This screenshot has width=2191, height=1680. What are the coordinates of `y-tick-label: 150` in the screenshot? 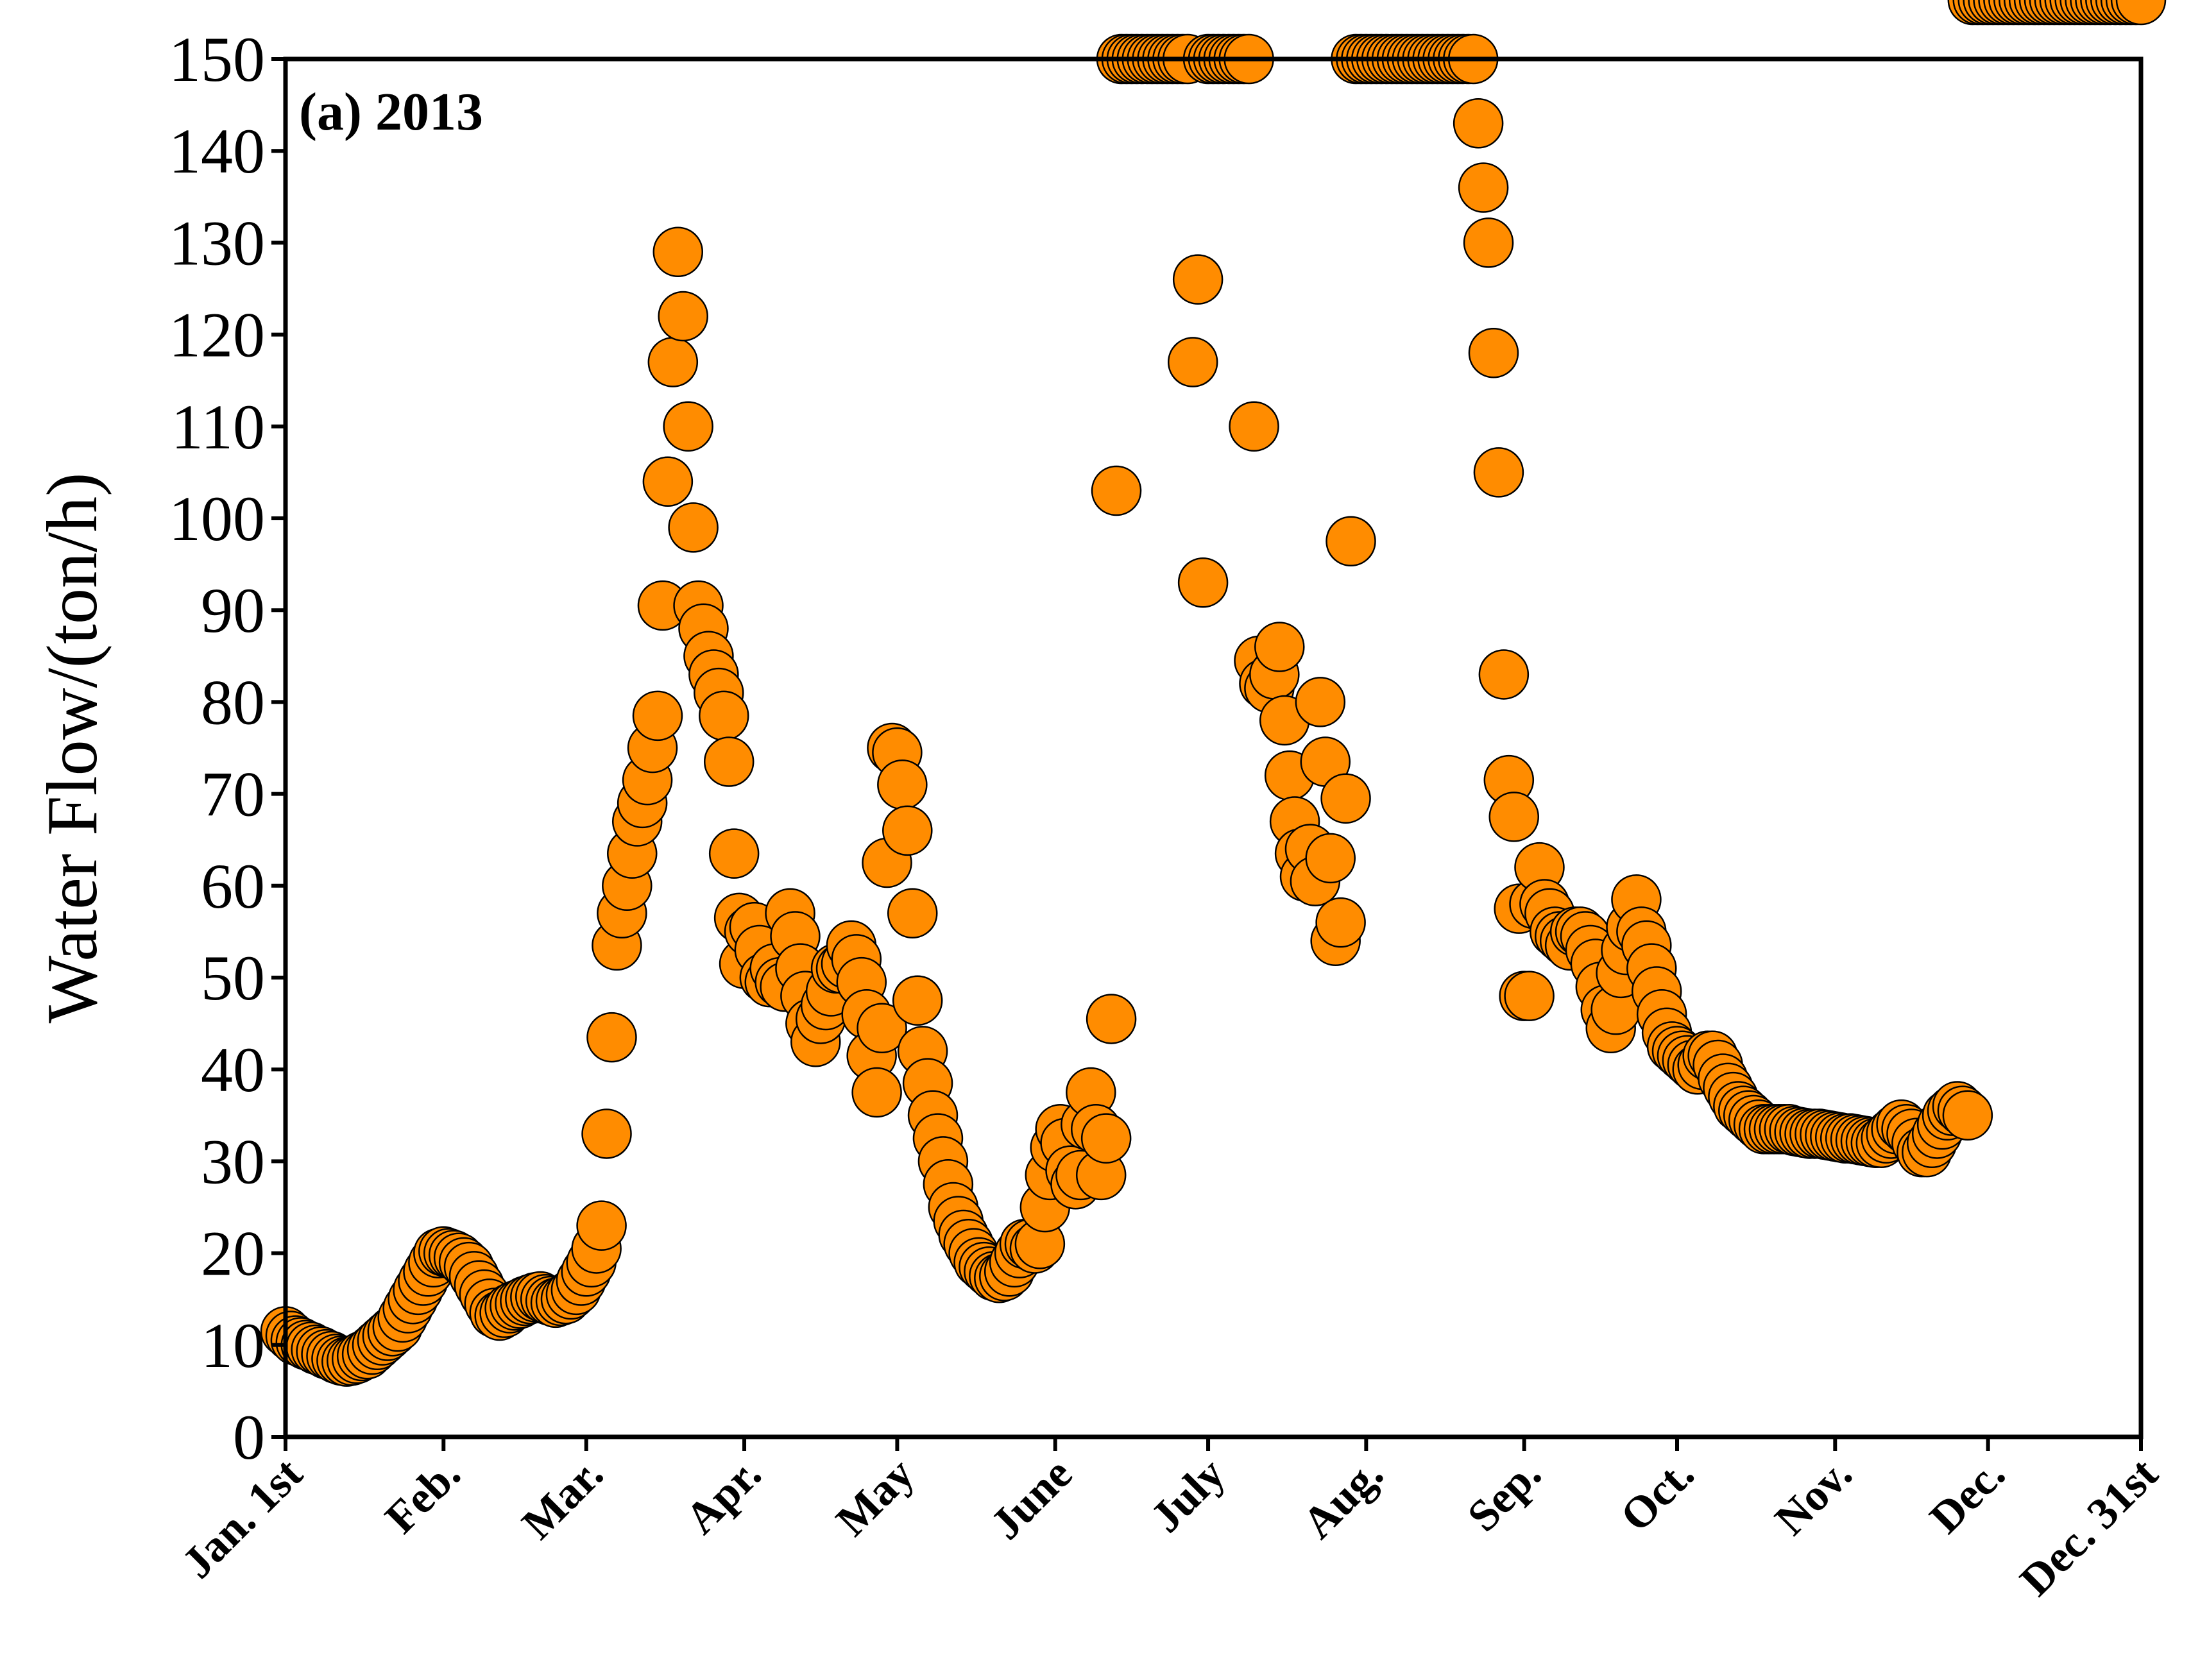 It's located at (217, 59).